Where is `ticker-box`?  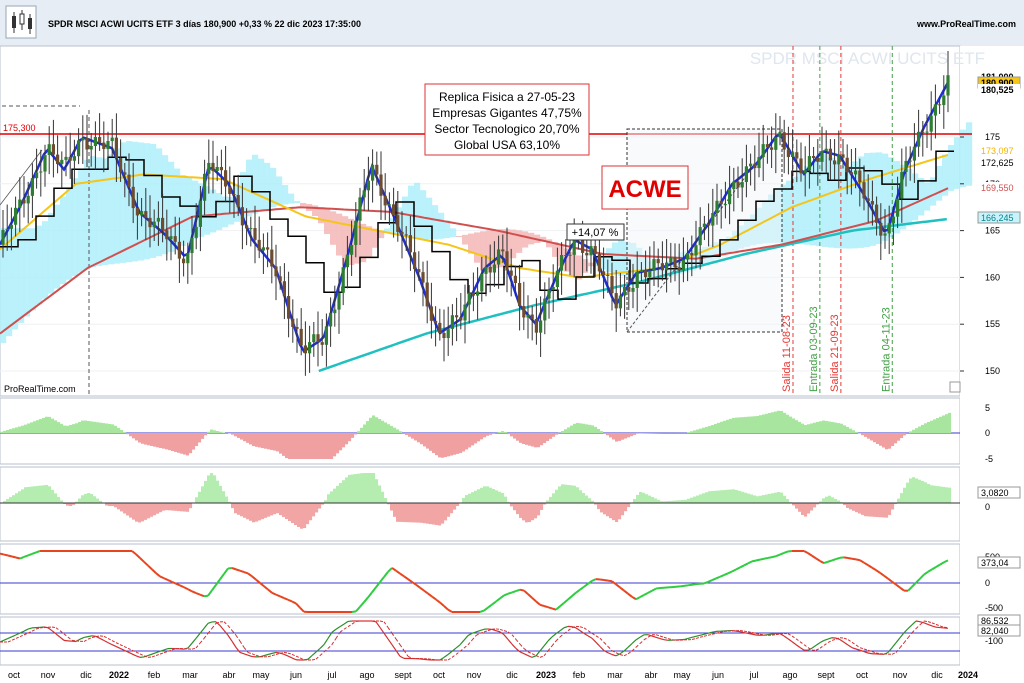 ticker-box is located at coordinates (645, 187).